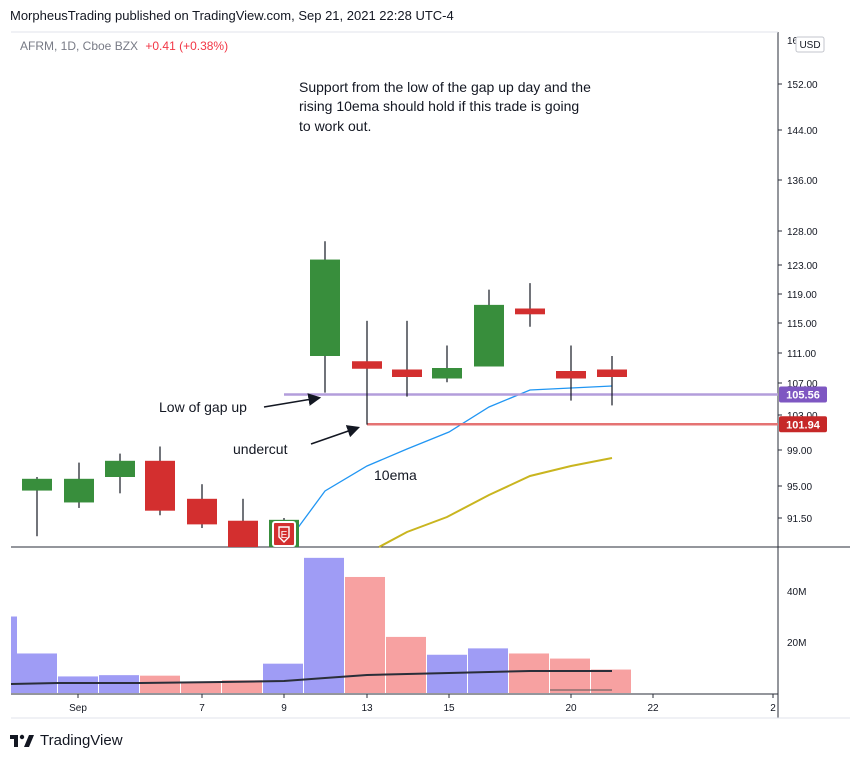 The height and width of the screenshot is (760, 854). I want to click on time-tick-label: 7, so click(202, 708).